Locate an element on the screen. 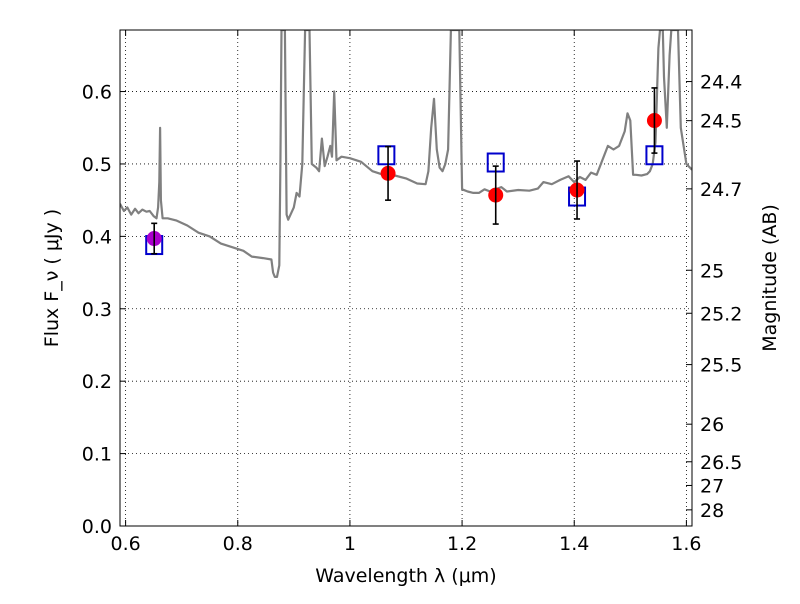 This screenshot has height=604, width=800. x-tick-label: 0.8 is located at coordinates (238, 544).